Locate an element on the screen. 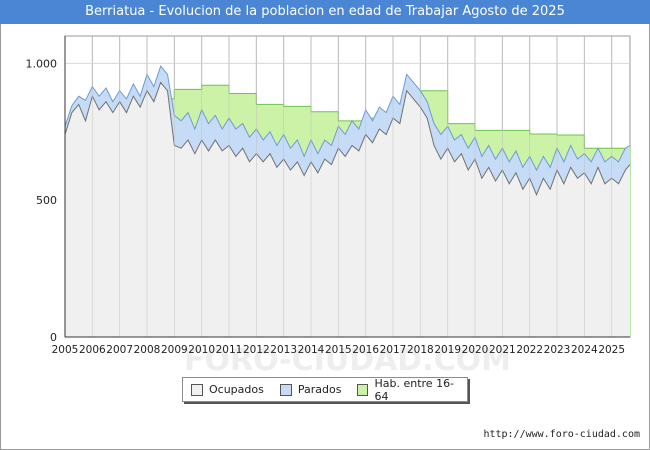 This screenshot has width=650, height=450. x-tick-label-16: 2021 is located at coordinates (502, 350).